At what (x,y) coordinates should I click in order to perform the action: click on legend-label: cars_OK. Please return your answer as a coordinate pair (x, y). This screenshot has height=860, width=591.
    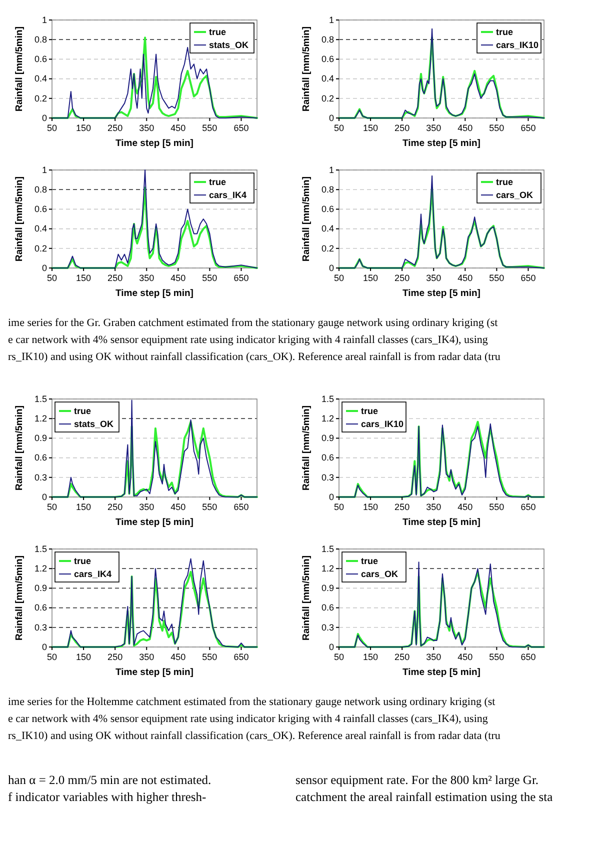
    Looking at the image, I should click on (380, 573).